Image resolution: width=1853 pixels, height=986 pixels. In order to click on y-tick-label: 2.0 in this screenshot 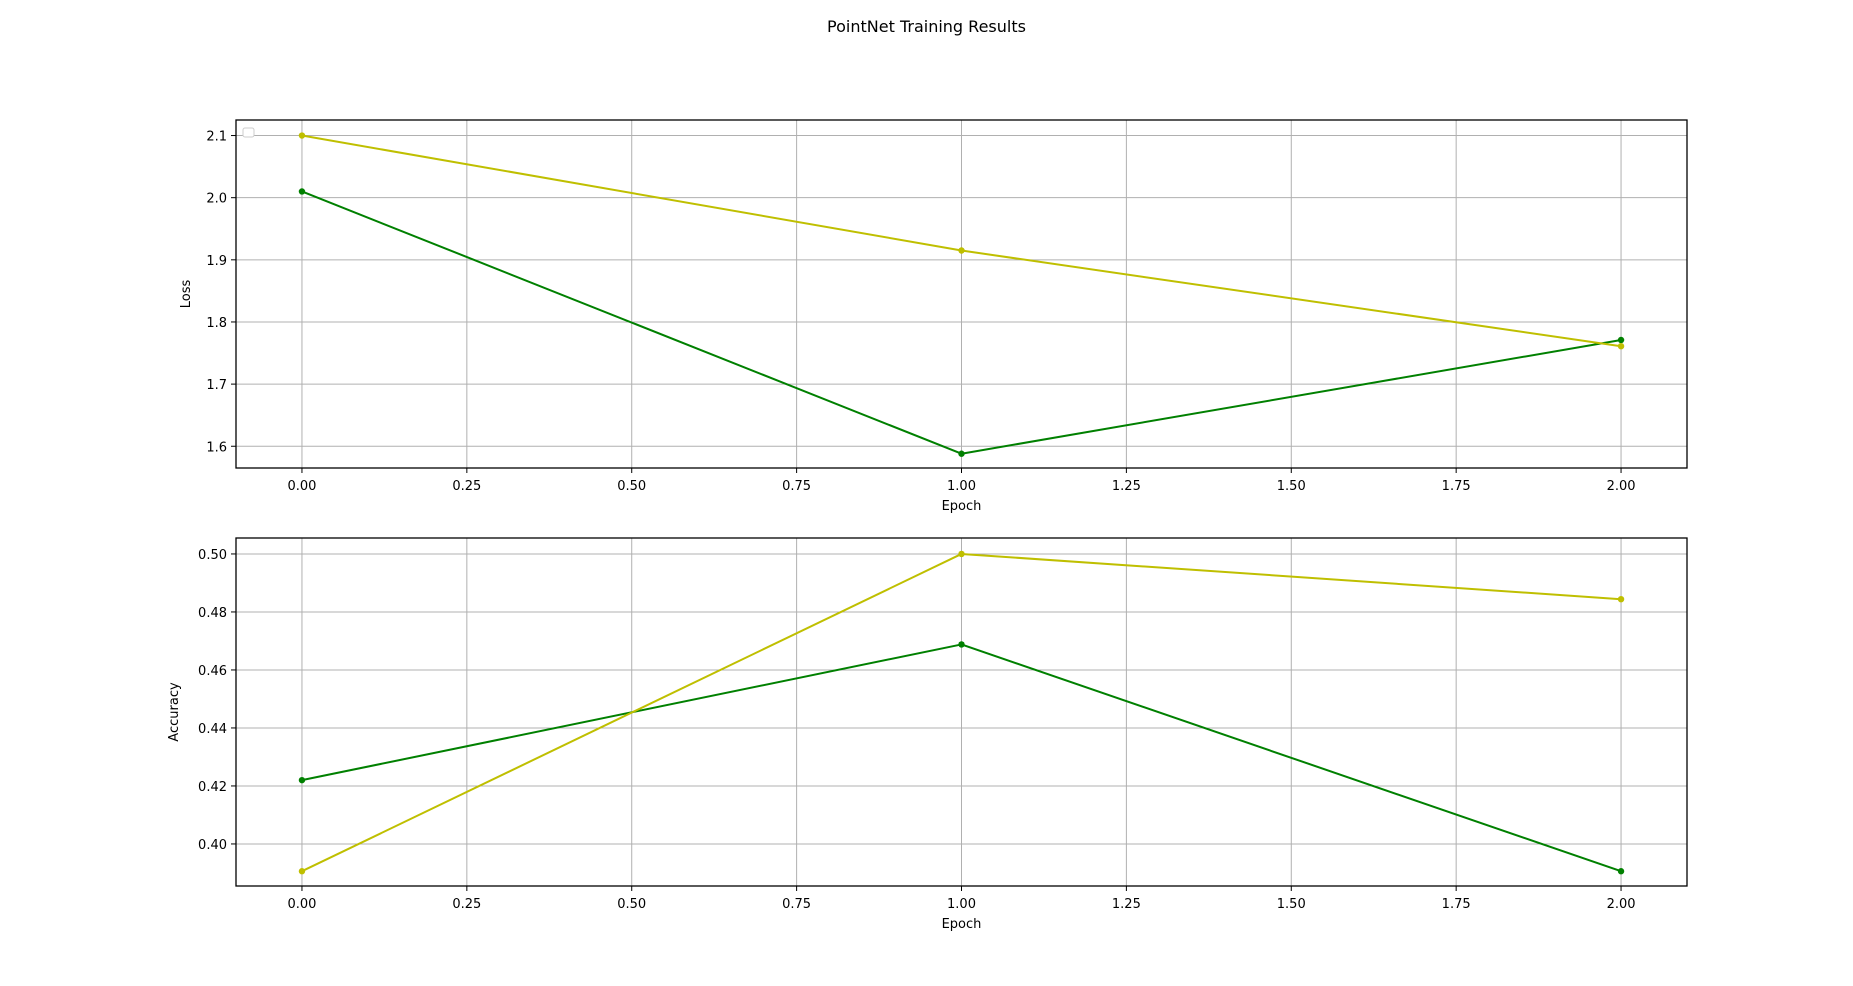, I will do `click(216, 199)`.